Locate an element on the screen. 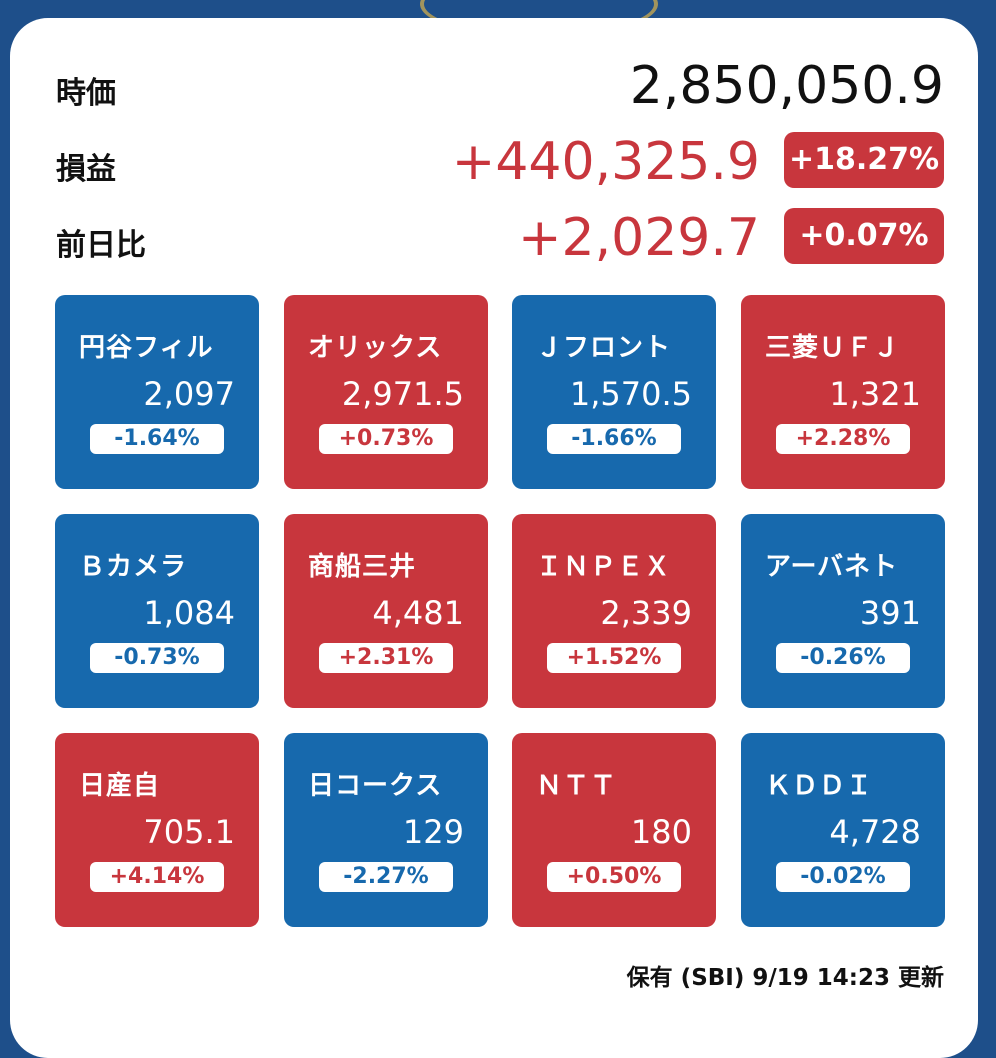 This screenshot has height=1058, width=996. stock-price: 391 is located at coordinates (890, 613).